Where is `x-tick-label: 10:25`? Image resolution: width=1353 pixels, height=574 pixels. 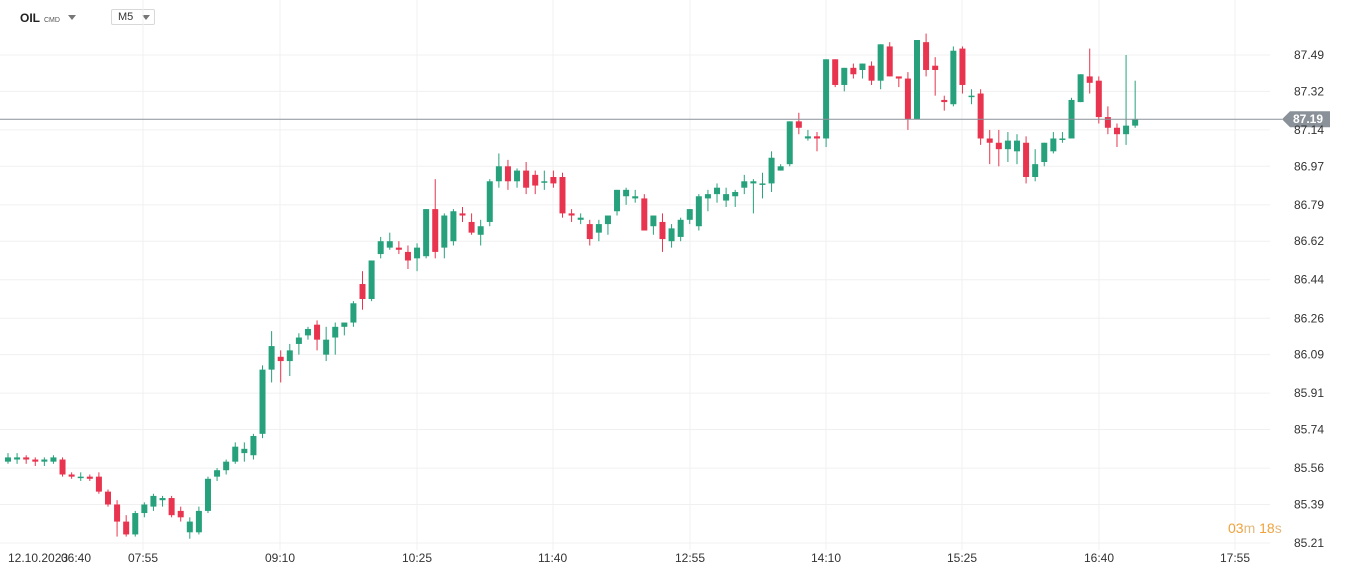 x-tick-label: 10:25 is located at coordinates (417, 558).